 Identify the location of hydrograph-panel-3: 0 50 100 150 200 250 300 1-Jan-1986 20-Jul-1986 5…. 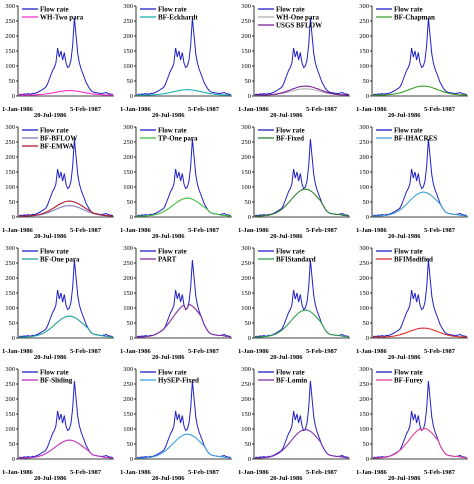
(295, 60).